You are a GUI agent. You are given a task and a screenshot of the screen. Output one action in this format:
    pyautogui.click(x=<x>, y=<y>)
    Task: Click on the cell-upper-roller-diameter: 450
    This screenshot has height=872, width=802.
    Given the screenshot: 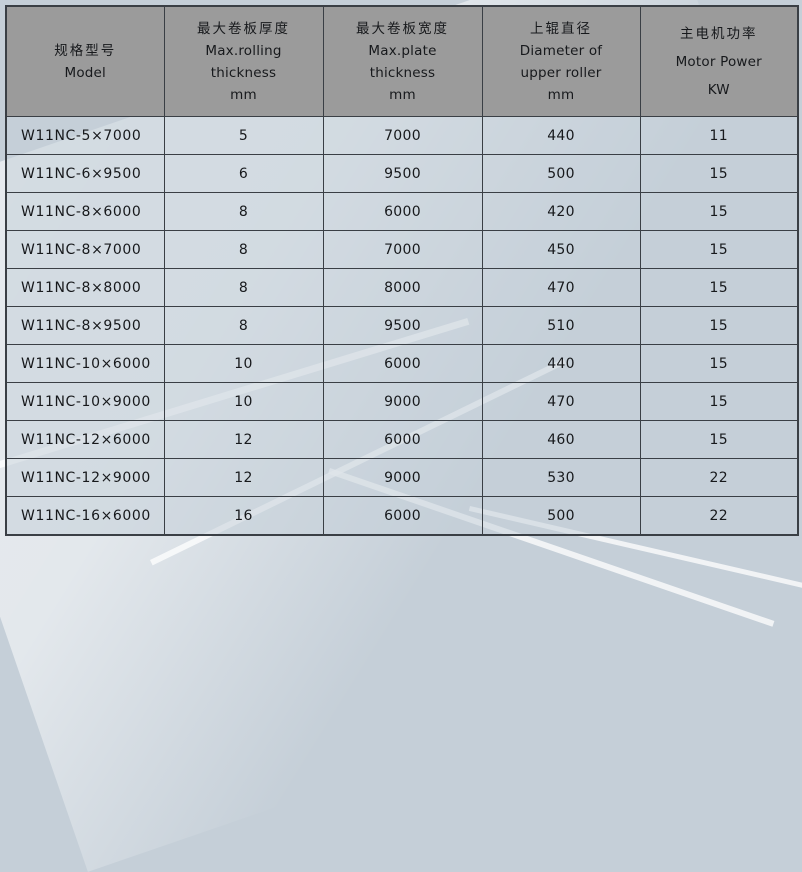 What is the action you would take?
    pyautogui.click(x=561, y=249)
    